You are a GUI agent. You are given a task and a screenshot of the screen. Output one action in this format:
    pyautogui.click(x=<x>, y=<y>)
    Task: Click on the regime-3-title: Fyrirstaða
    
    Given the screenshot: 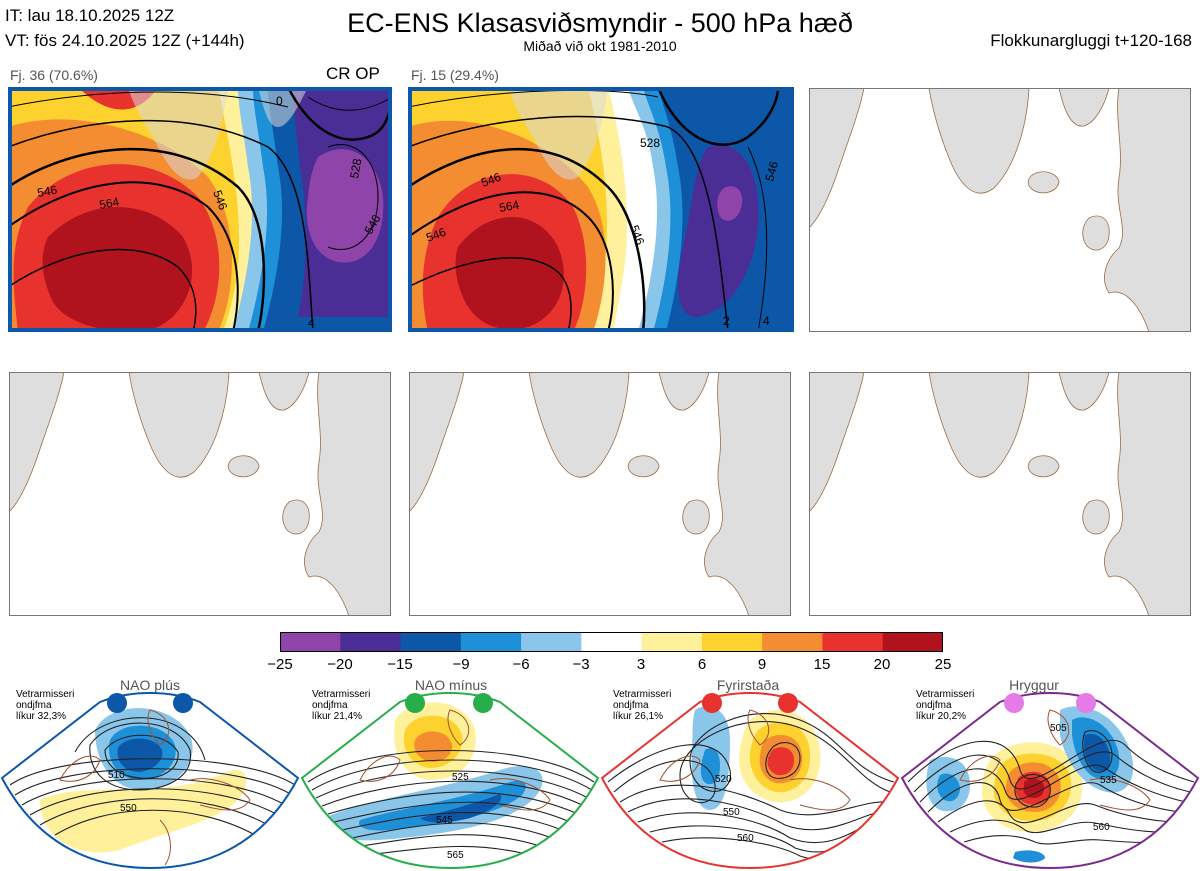 What is the action you would take?
    pyautogui.click(x=748, y=685)
    